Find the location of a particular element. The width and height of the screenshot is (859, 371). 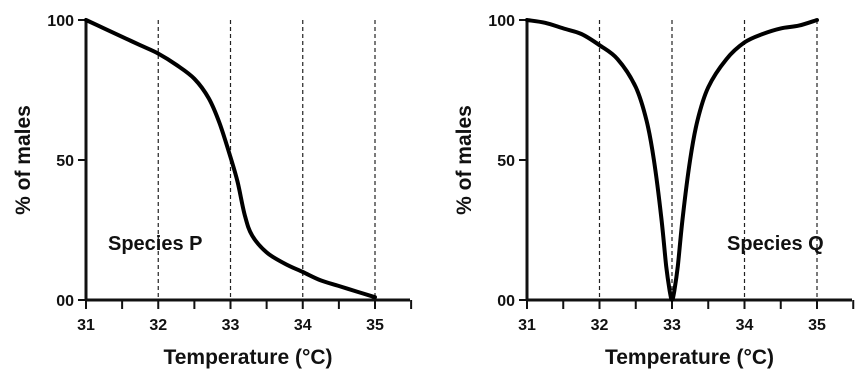

chart-1-y-tick-label: 100 is located at coordinates (60, 21).